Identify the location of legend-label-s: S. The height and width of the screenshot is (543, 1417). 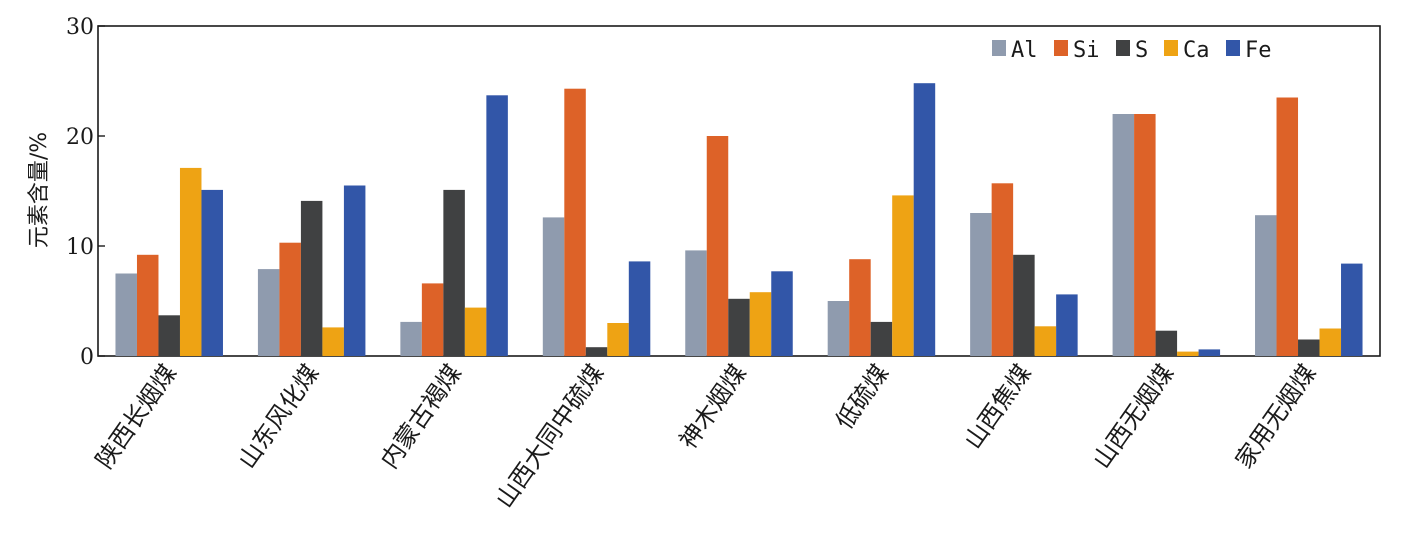
(1141, 50).